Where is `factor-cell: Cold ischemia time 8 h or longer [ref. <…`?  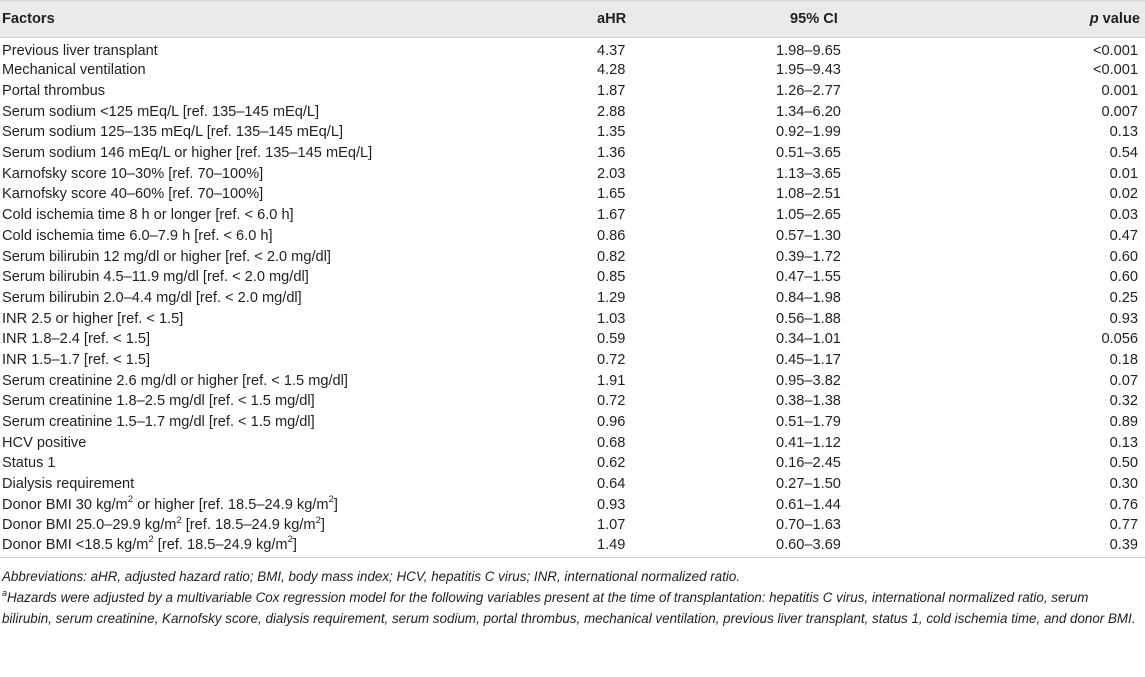 factor-cell: Cold ischemia time 8 h or longer [ref. <… is located at coordinates (148, 215).